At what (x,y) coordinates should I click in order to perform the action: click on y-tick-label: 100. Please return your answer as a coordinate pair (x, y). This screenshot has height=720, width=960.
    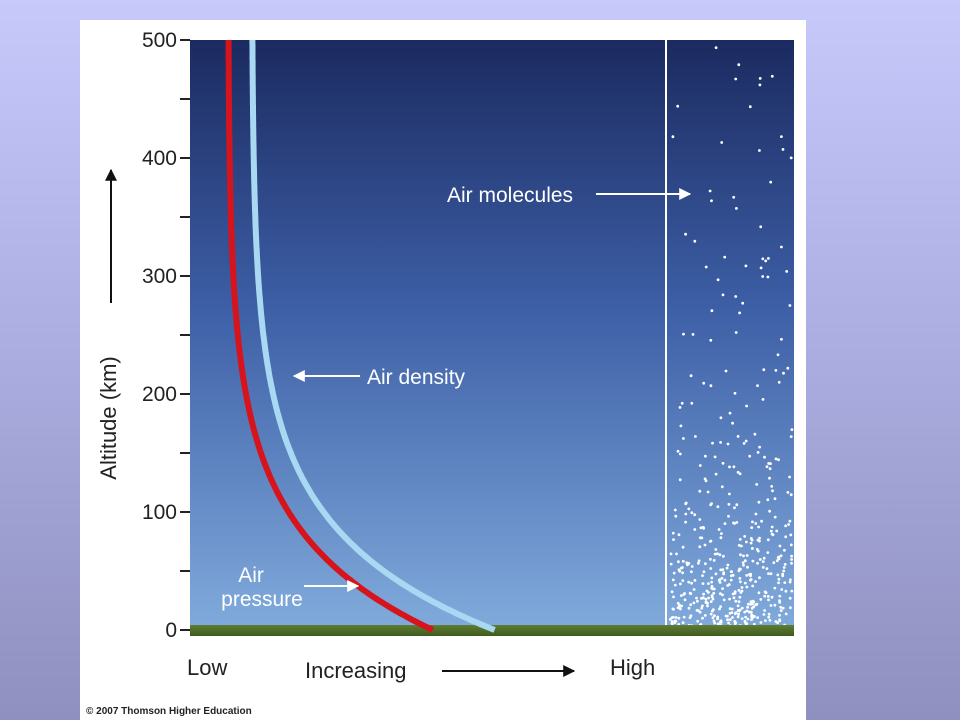
    Looking at the image, I should click on (159, 512).